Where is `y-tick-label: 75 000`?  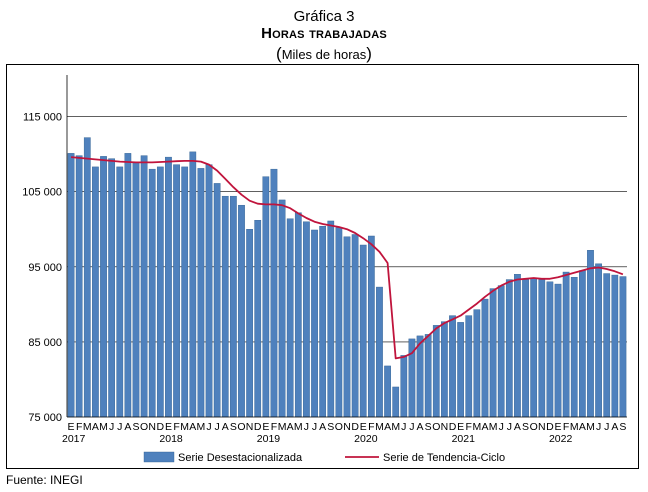
y-tick-label: 75 000 is located at coordinates (45, 418).